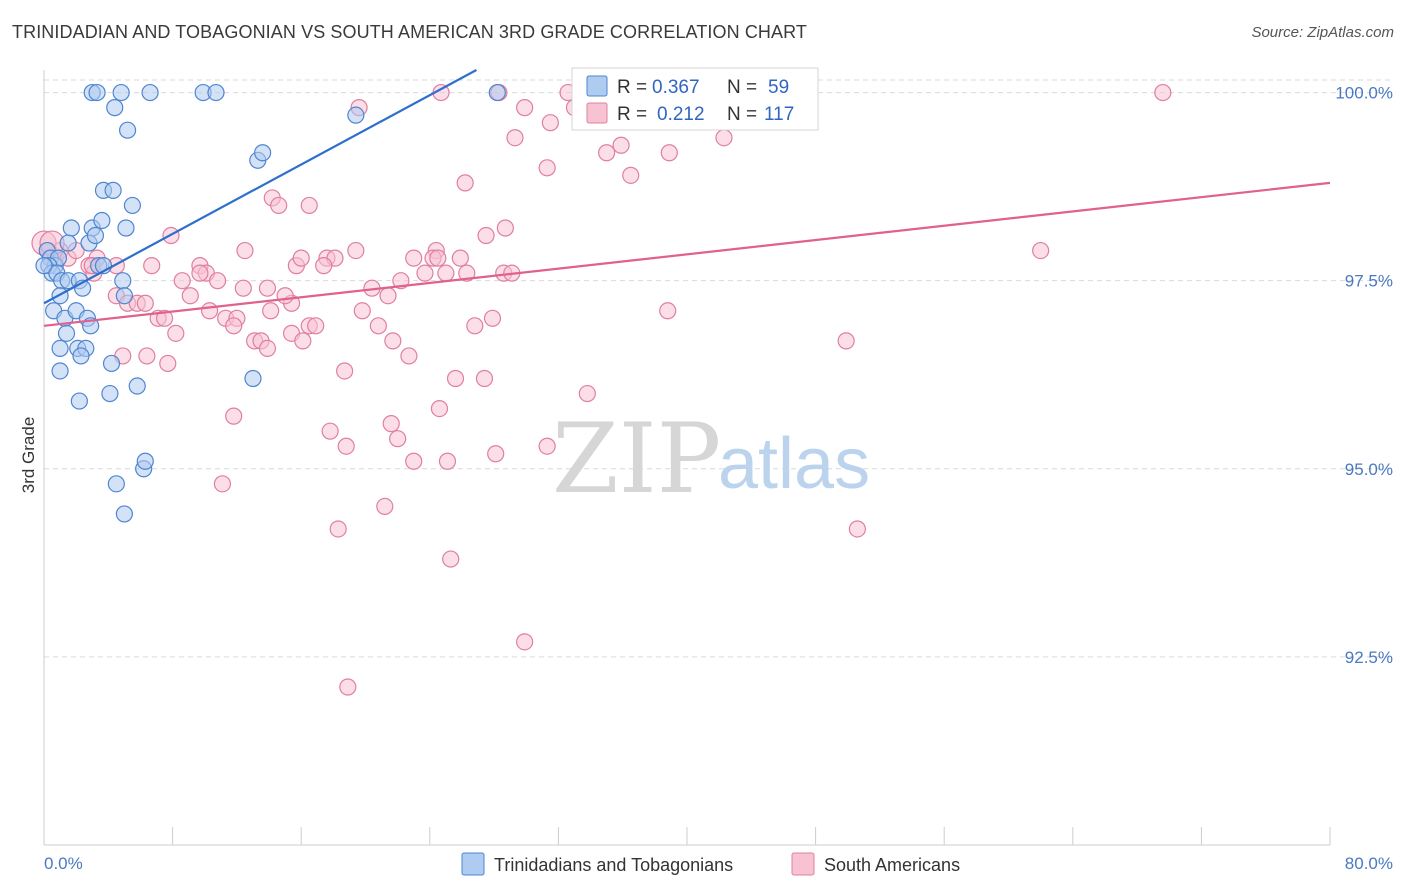 The image size is (1406, 892). What do you see at coordinates (803, 864) in the screenshot?
I see `series-legend-swatch-pink` at bounding box center [803, 864].